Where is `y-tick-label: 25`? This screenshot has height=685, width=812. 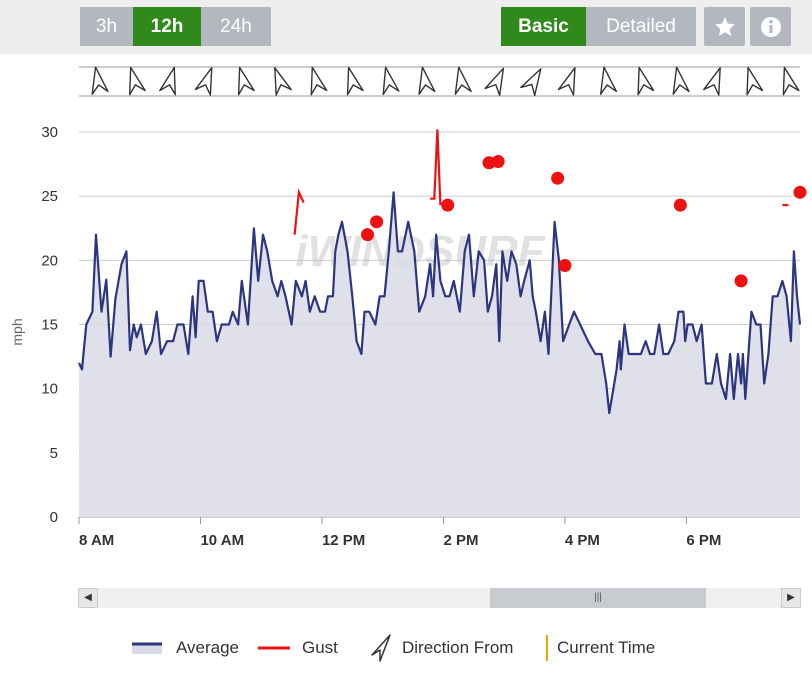
y-tick-label: 25 is located at coordinates (49, 196).